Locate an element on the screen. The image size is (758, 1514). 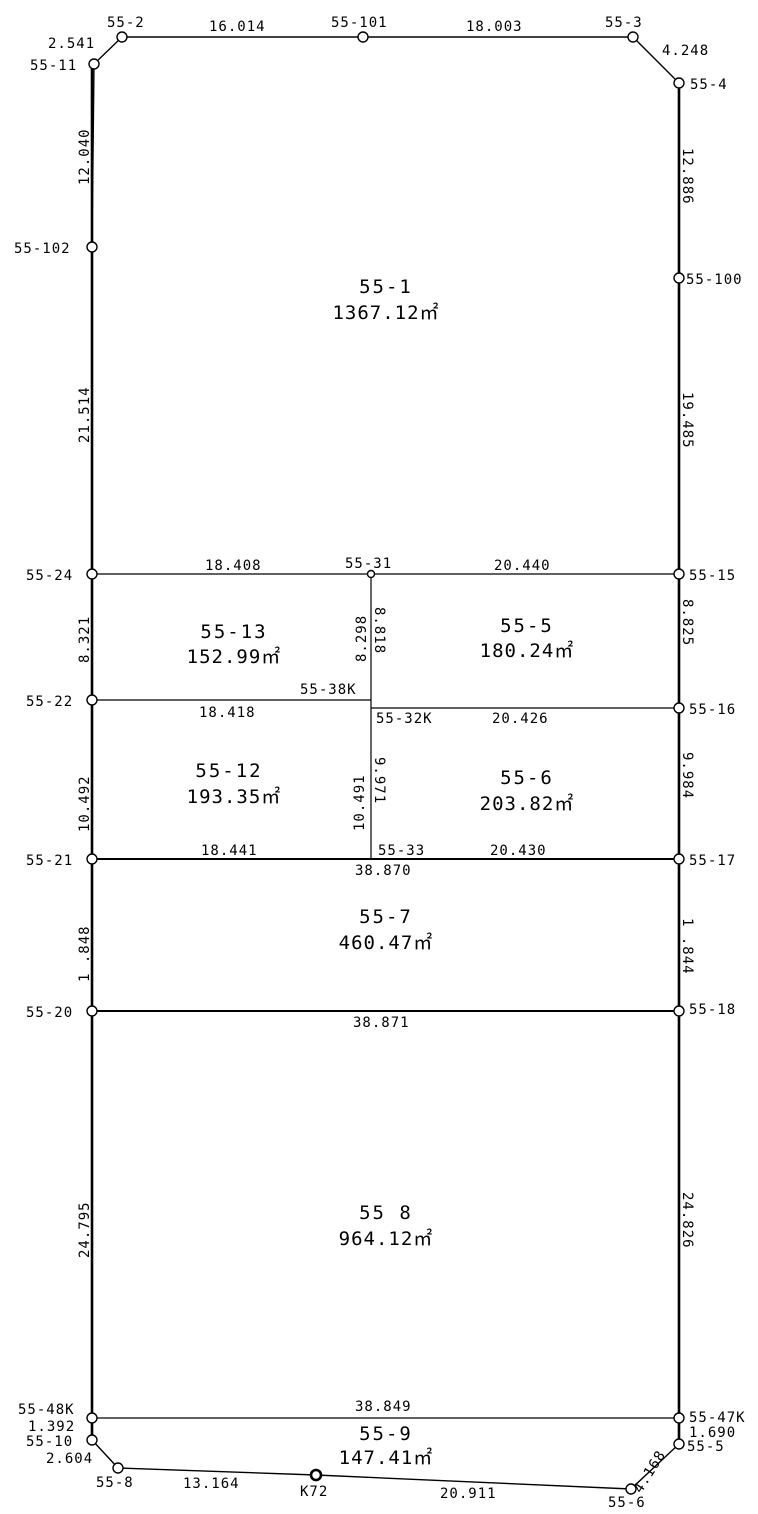
dim-bottom-segment-a: 13.164 is located at coordinates (211, 1484).